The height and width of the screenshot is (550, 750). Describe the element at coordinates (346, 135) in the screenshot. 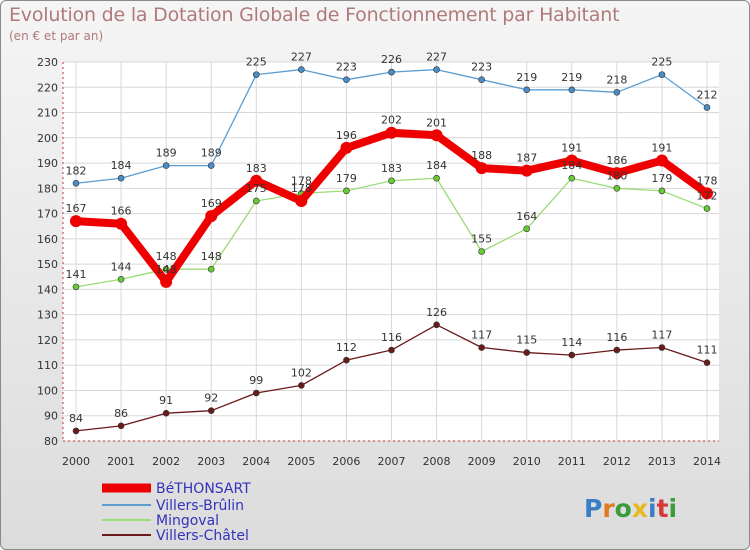

I see `data-label: 196` at that location.